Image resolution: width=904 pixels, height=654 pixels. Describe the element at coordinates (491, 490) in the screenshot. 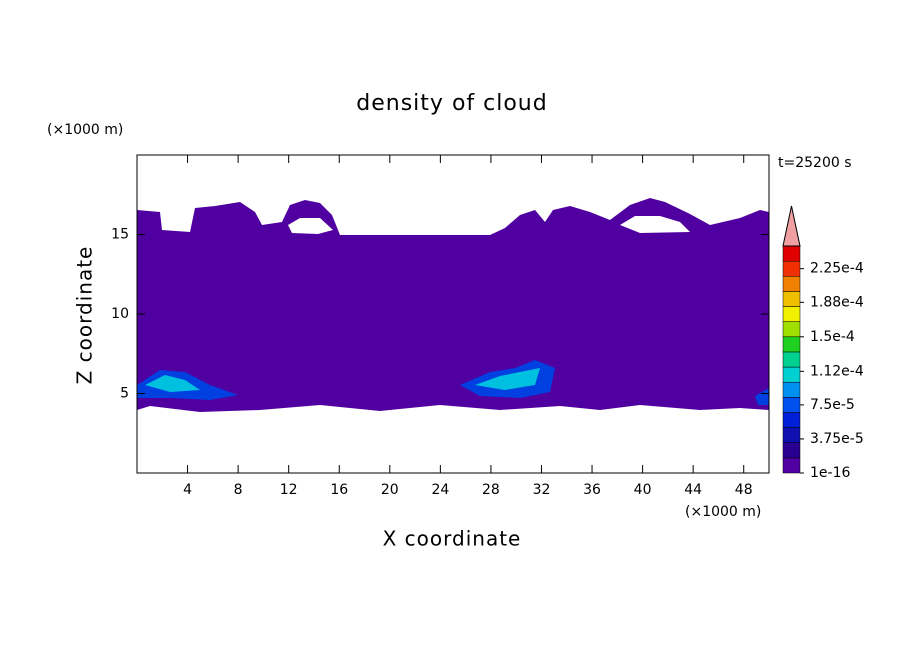

I see `x-tick-label: 28` at that location.